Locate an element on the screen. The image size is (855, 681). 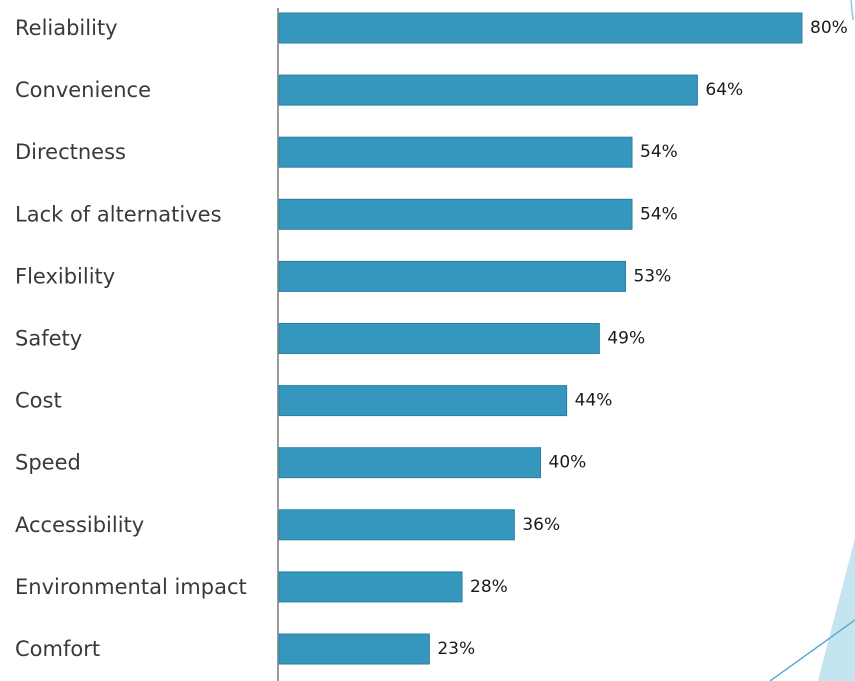
corner-decoration-top-line is located at coordinates (852, 10).